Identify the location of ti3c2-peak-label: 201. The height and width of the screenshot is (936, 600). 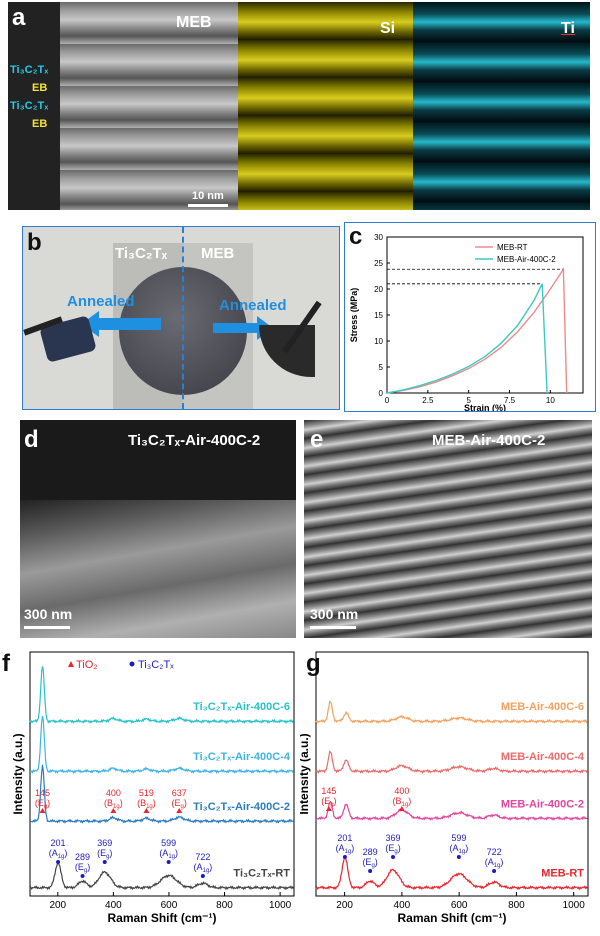
(344, 838).